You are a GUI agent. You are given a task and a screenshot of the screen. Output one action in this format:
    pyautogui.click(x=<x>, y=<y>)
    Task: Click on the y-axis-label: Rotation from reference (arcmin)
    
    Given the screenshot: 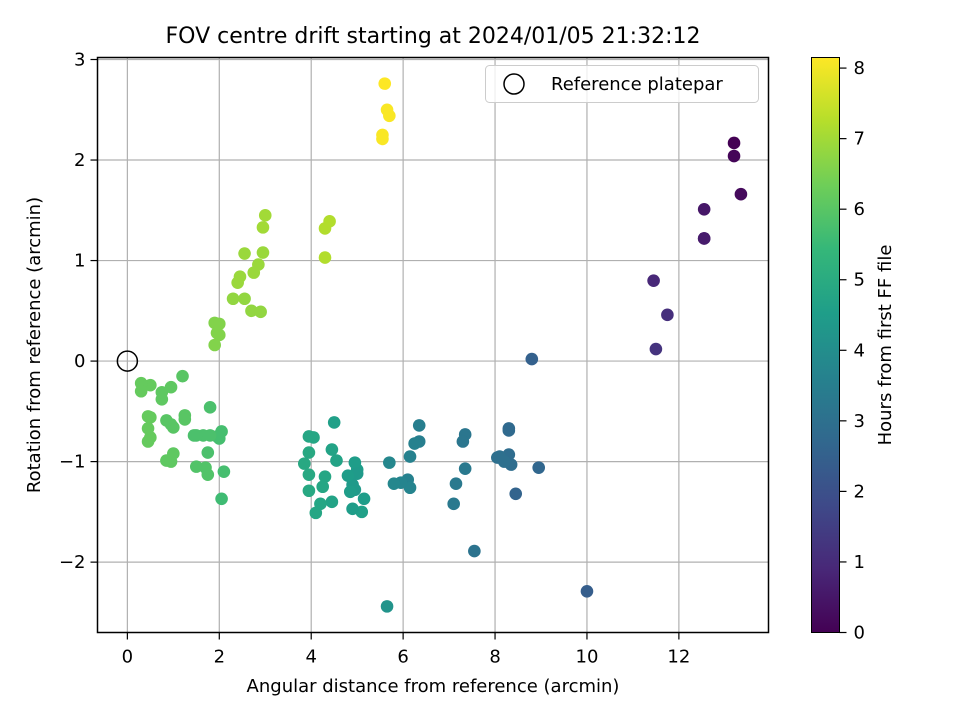 What is the action you would take?
    pyautogui.click(x=34, y=345)
    